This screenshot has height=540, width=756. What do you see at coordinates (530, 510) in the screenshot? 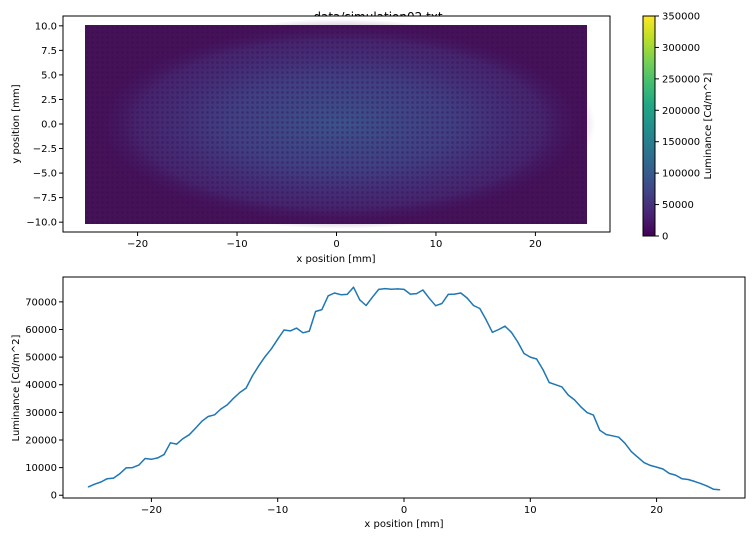
I see `profile-x-tick-label: 10` at bounding box center [530, 510].